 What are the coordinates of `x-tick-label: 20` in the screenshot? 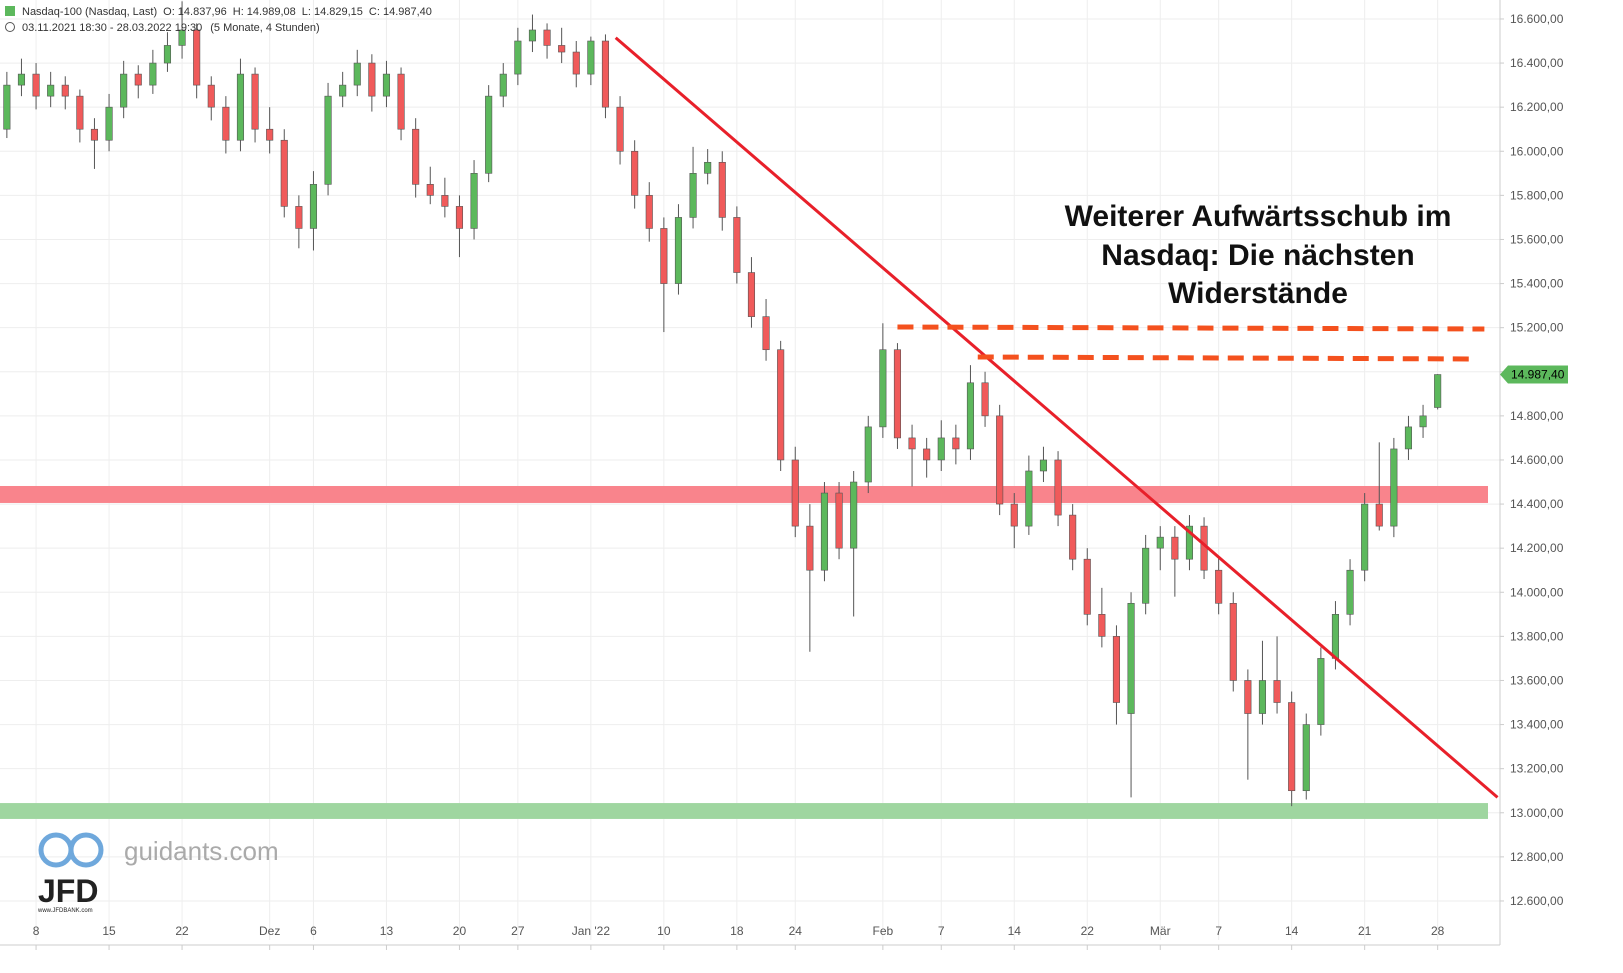 It's located at (460, 931).